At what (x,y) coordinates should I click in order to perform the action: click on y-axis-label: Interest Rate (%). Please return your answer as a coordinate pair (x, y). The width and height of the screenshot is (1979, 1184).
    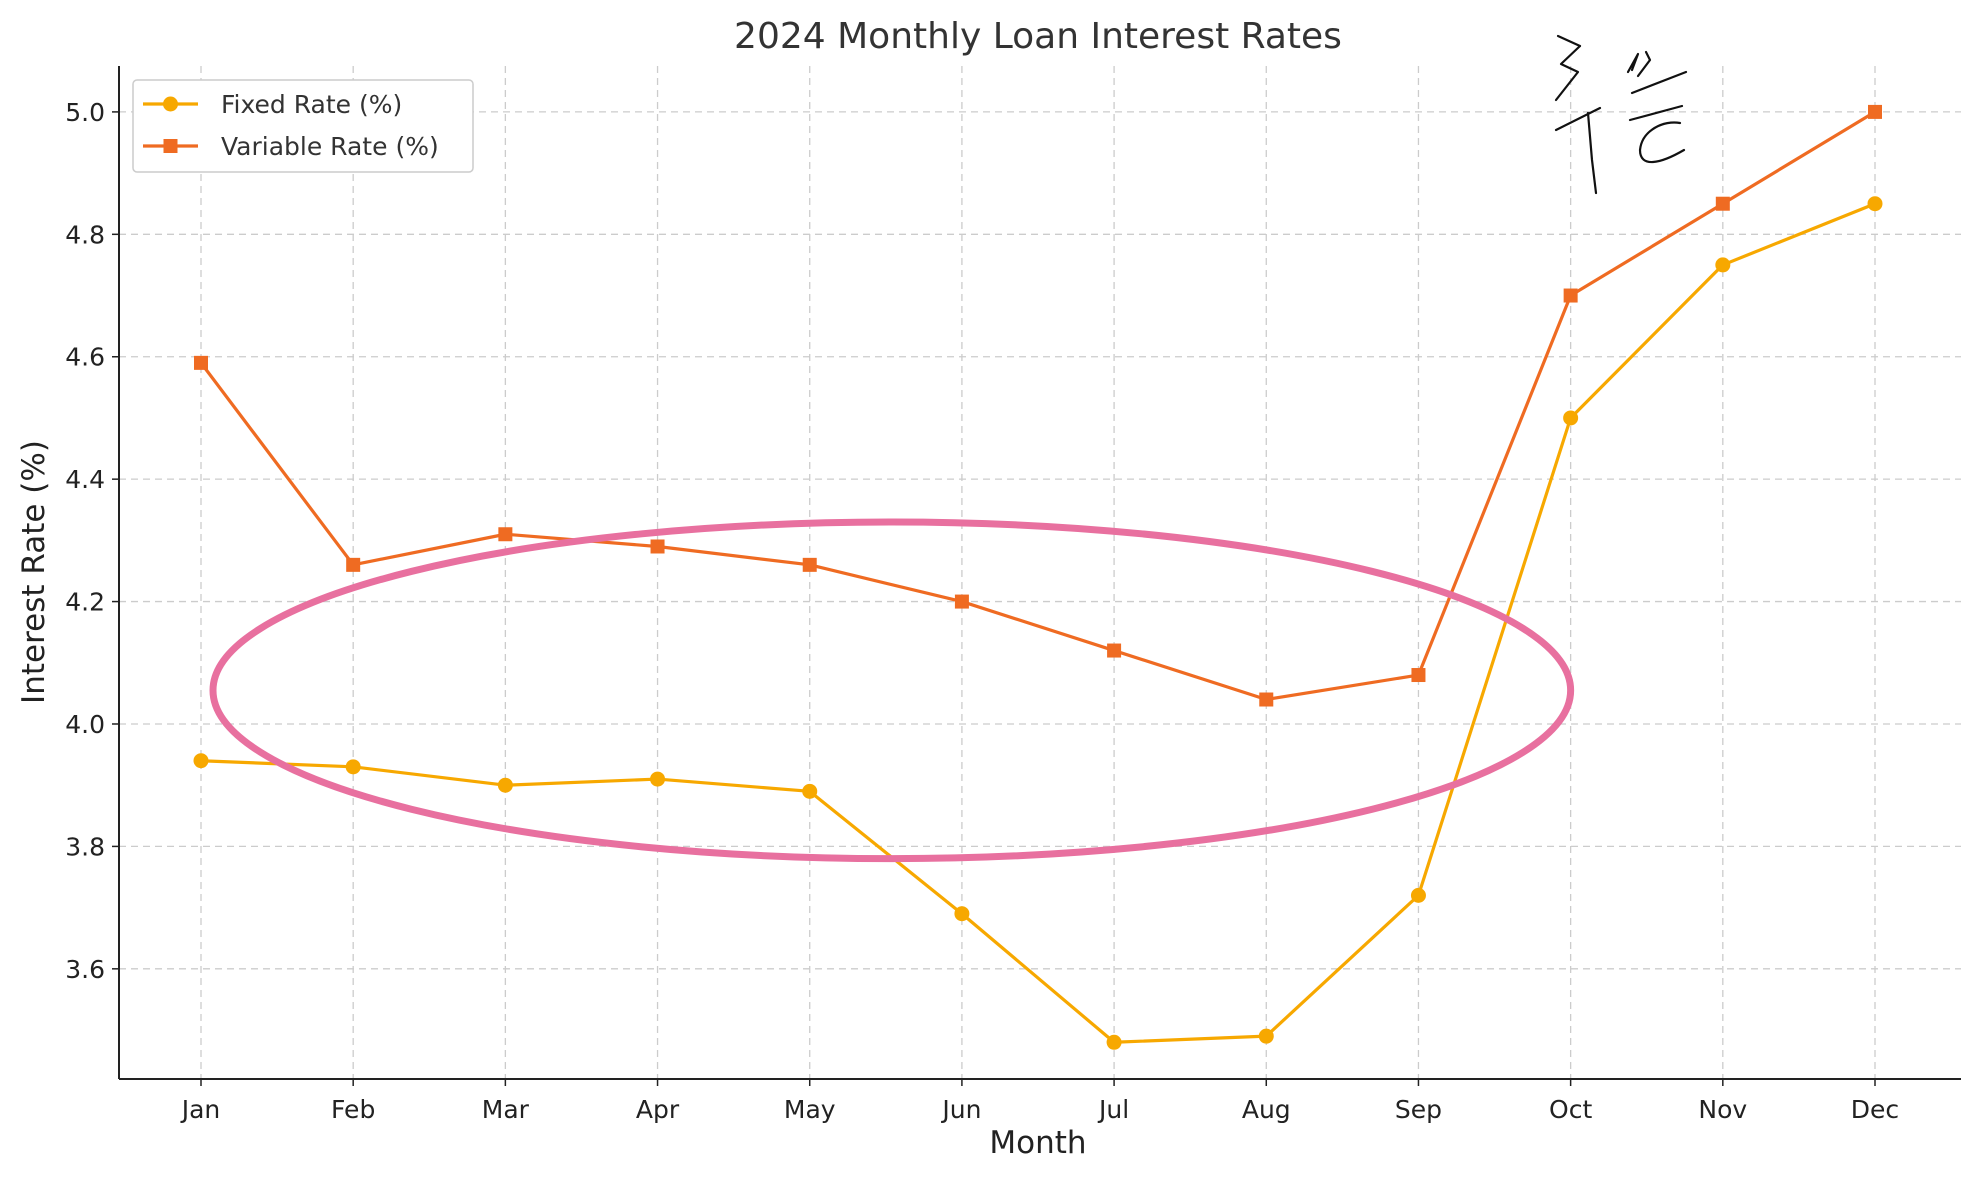
    Looking at the image, I should click on (34, 572).